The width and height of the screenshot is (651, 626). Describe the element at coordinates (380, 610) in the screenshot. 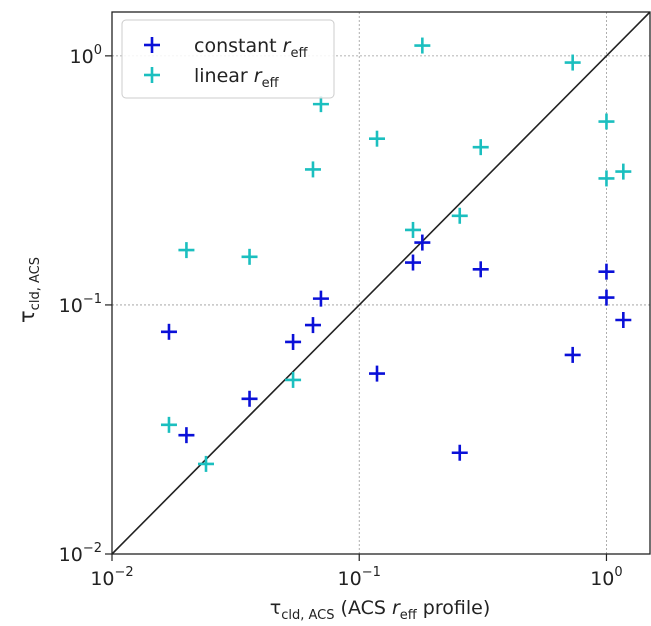

I see `x-axis-label: τcld, ACS (ACS reff profile)` at that location.